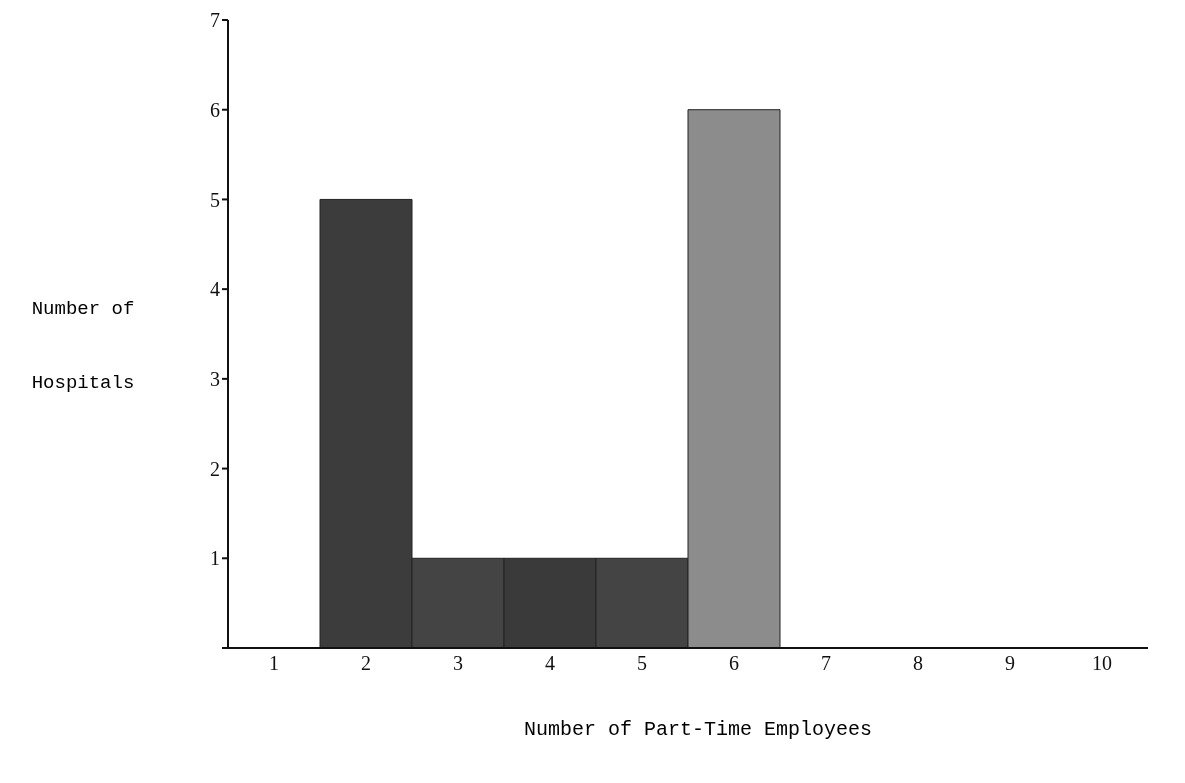 This screenshot has width=1185, height=783. I want to click on x-tick-label: 7, so click(826, 663).